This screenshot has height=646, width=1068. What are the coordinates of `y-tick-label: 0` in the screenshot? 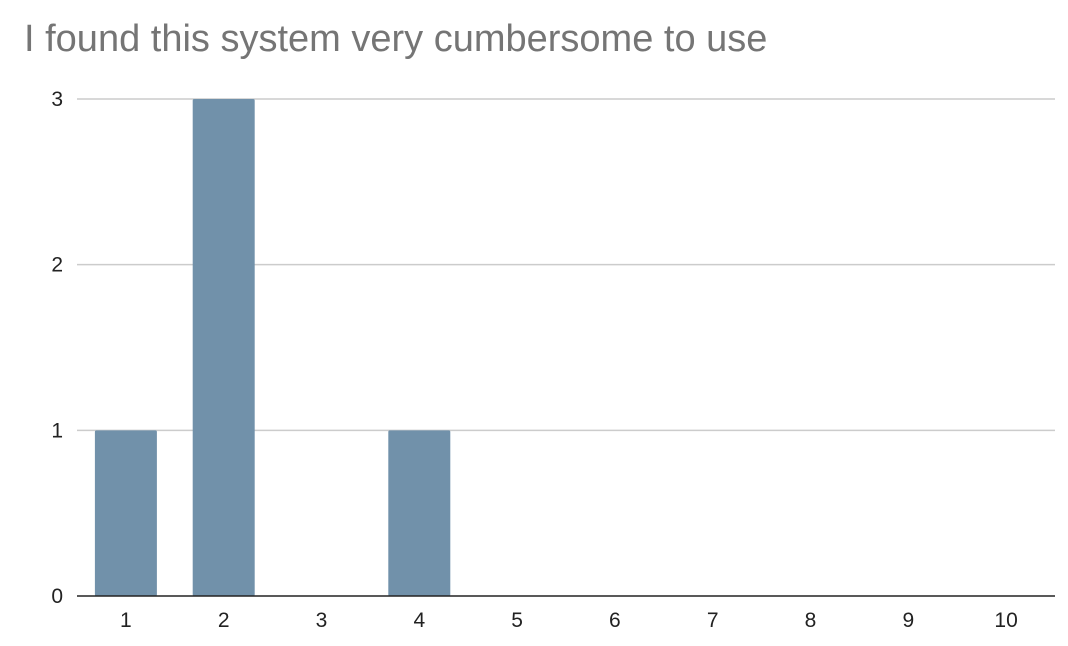 It's located at (57, 596).